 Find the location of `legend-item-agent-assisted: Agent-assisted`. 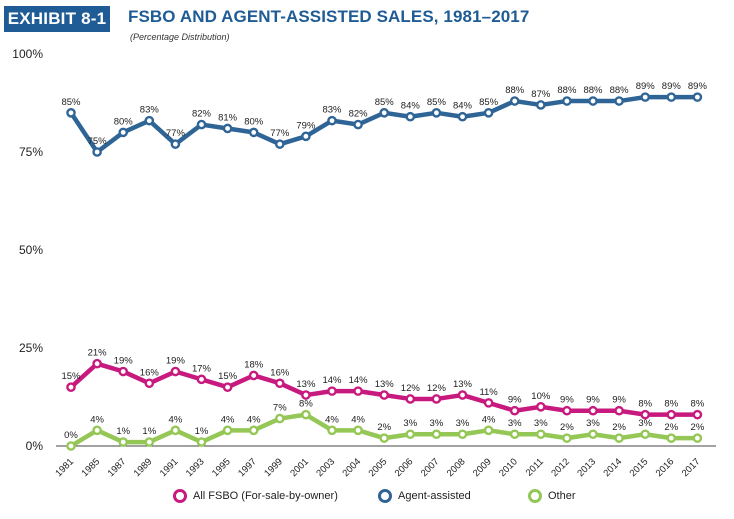

legend-item-agent-assisted: Agent-assisted is located at coordinates (424, 496).